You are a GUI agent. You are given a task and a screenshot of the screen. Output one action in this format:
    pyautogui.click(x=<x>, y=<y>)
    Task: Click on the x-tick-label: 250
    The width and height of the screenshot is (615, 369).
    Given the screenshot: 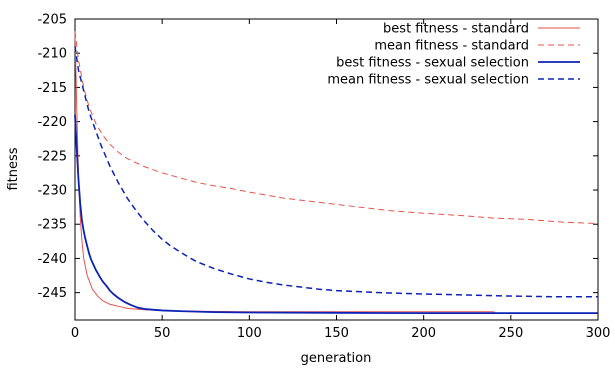 What is the action you would take?
    pyautogui.click(x=510, y=333)
    